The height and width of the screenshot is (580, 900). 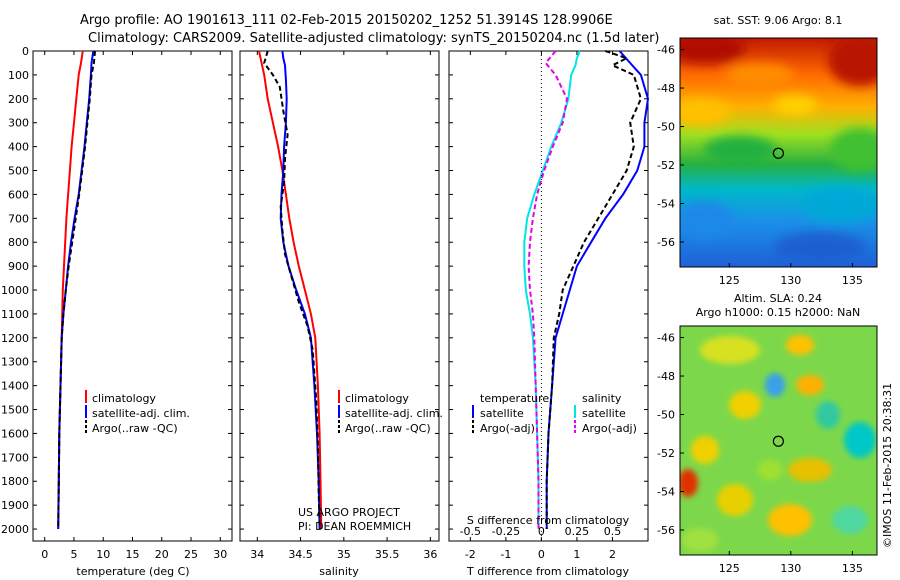 I want to click on series-line-temperature-argo-adj-, so click(x=593, y=289).